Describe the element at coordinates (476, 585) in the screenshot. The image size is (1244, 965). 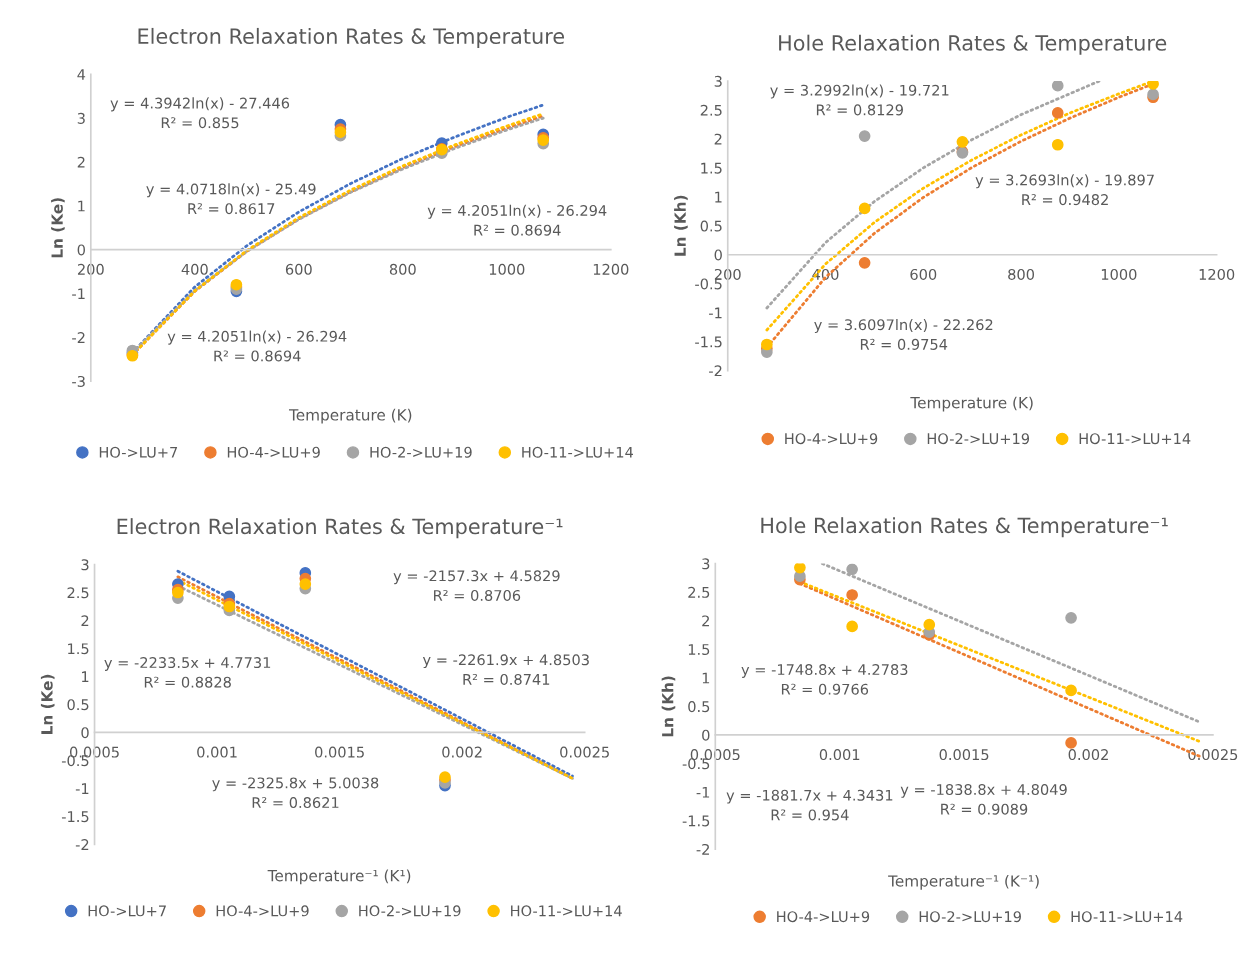
I see `annotation: y = -2157.3x + 4.5829 R² = 0.8706` at that location.